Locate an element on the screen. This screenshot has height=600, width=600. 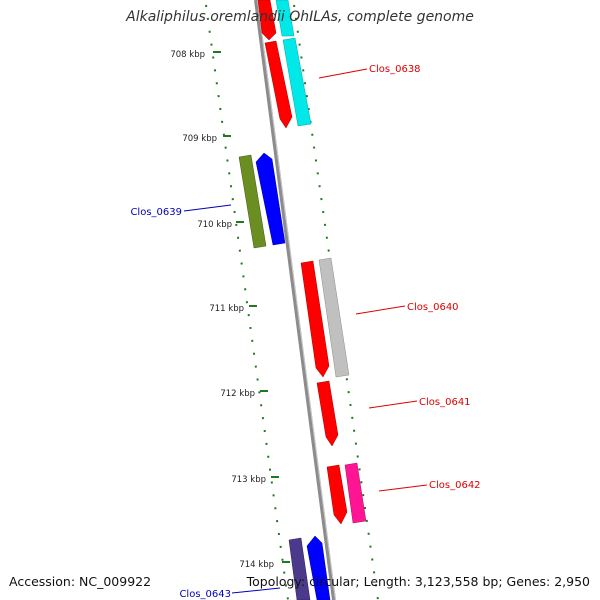
genome-backbone is located at coordinates (295, 300).